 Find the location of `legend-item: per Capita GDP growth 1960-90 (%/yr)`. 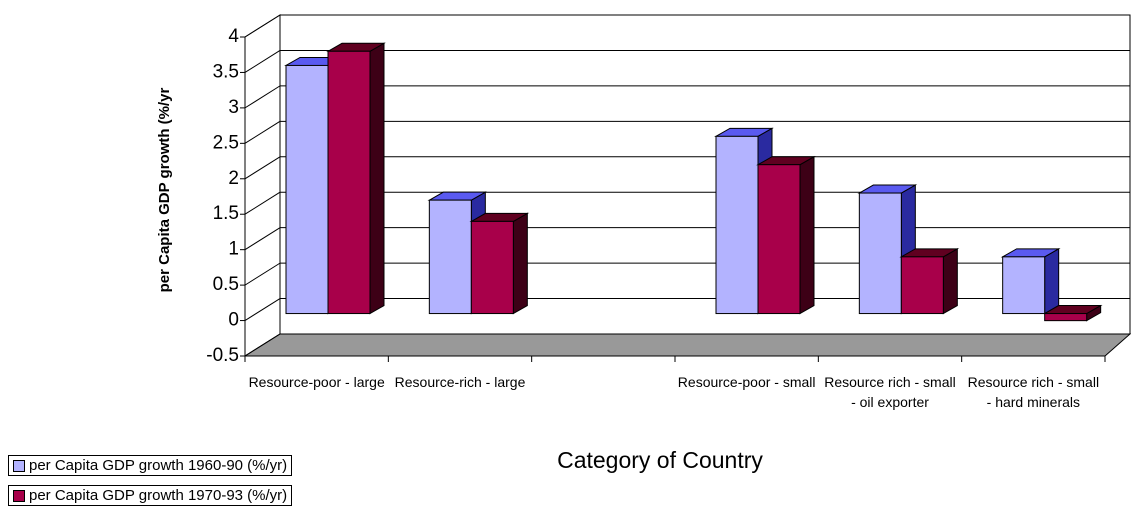

legend-item: per Capita GDP growth 1960-90 (%/yr) is located at coordinates (150, 465).